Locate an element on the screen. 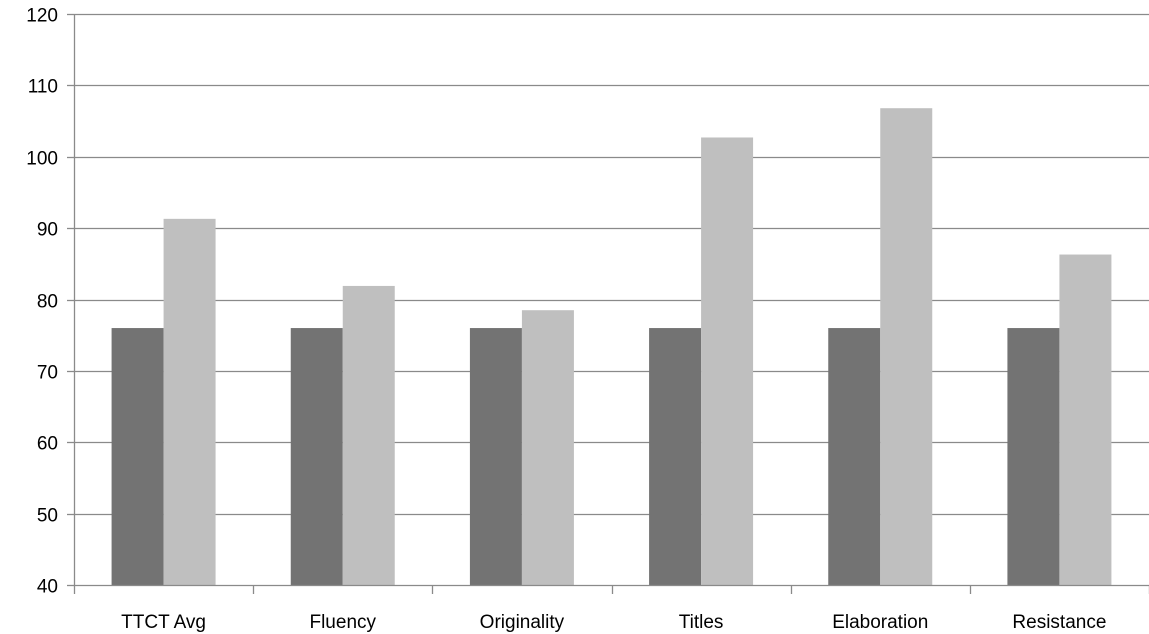  bar-series1-titles is located at coordinates (675, 456).